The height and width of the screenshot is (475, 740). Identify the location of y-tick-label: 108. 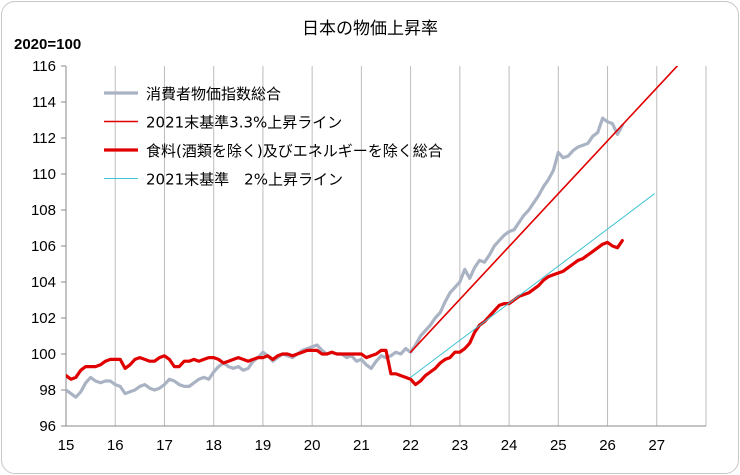
(43, 210).